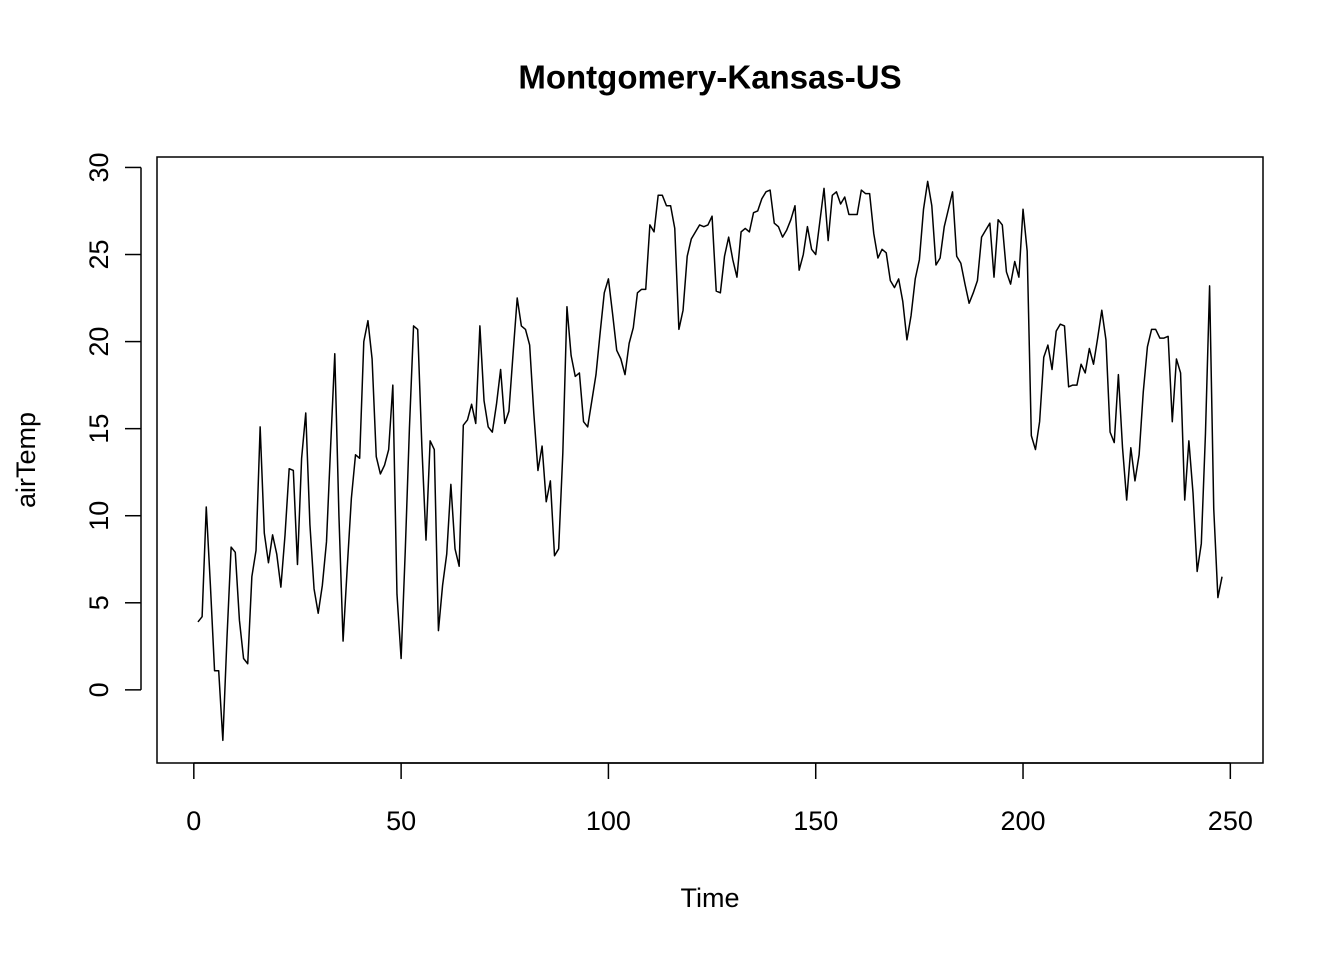  What do you see at coordinates (99, 167) in the screenshot?
I see `y-tick-label: 30` at bounding box center [99, 167].